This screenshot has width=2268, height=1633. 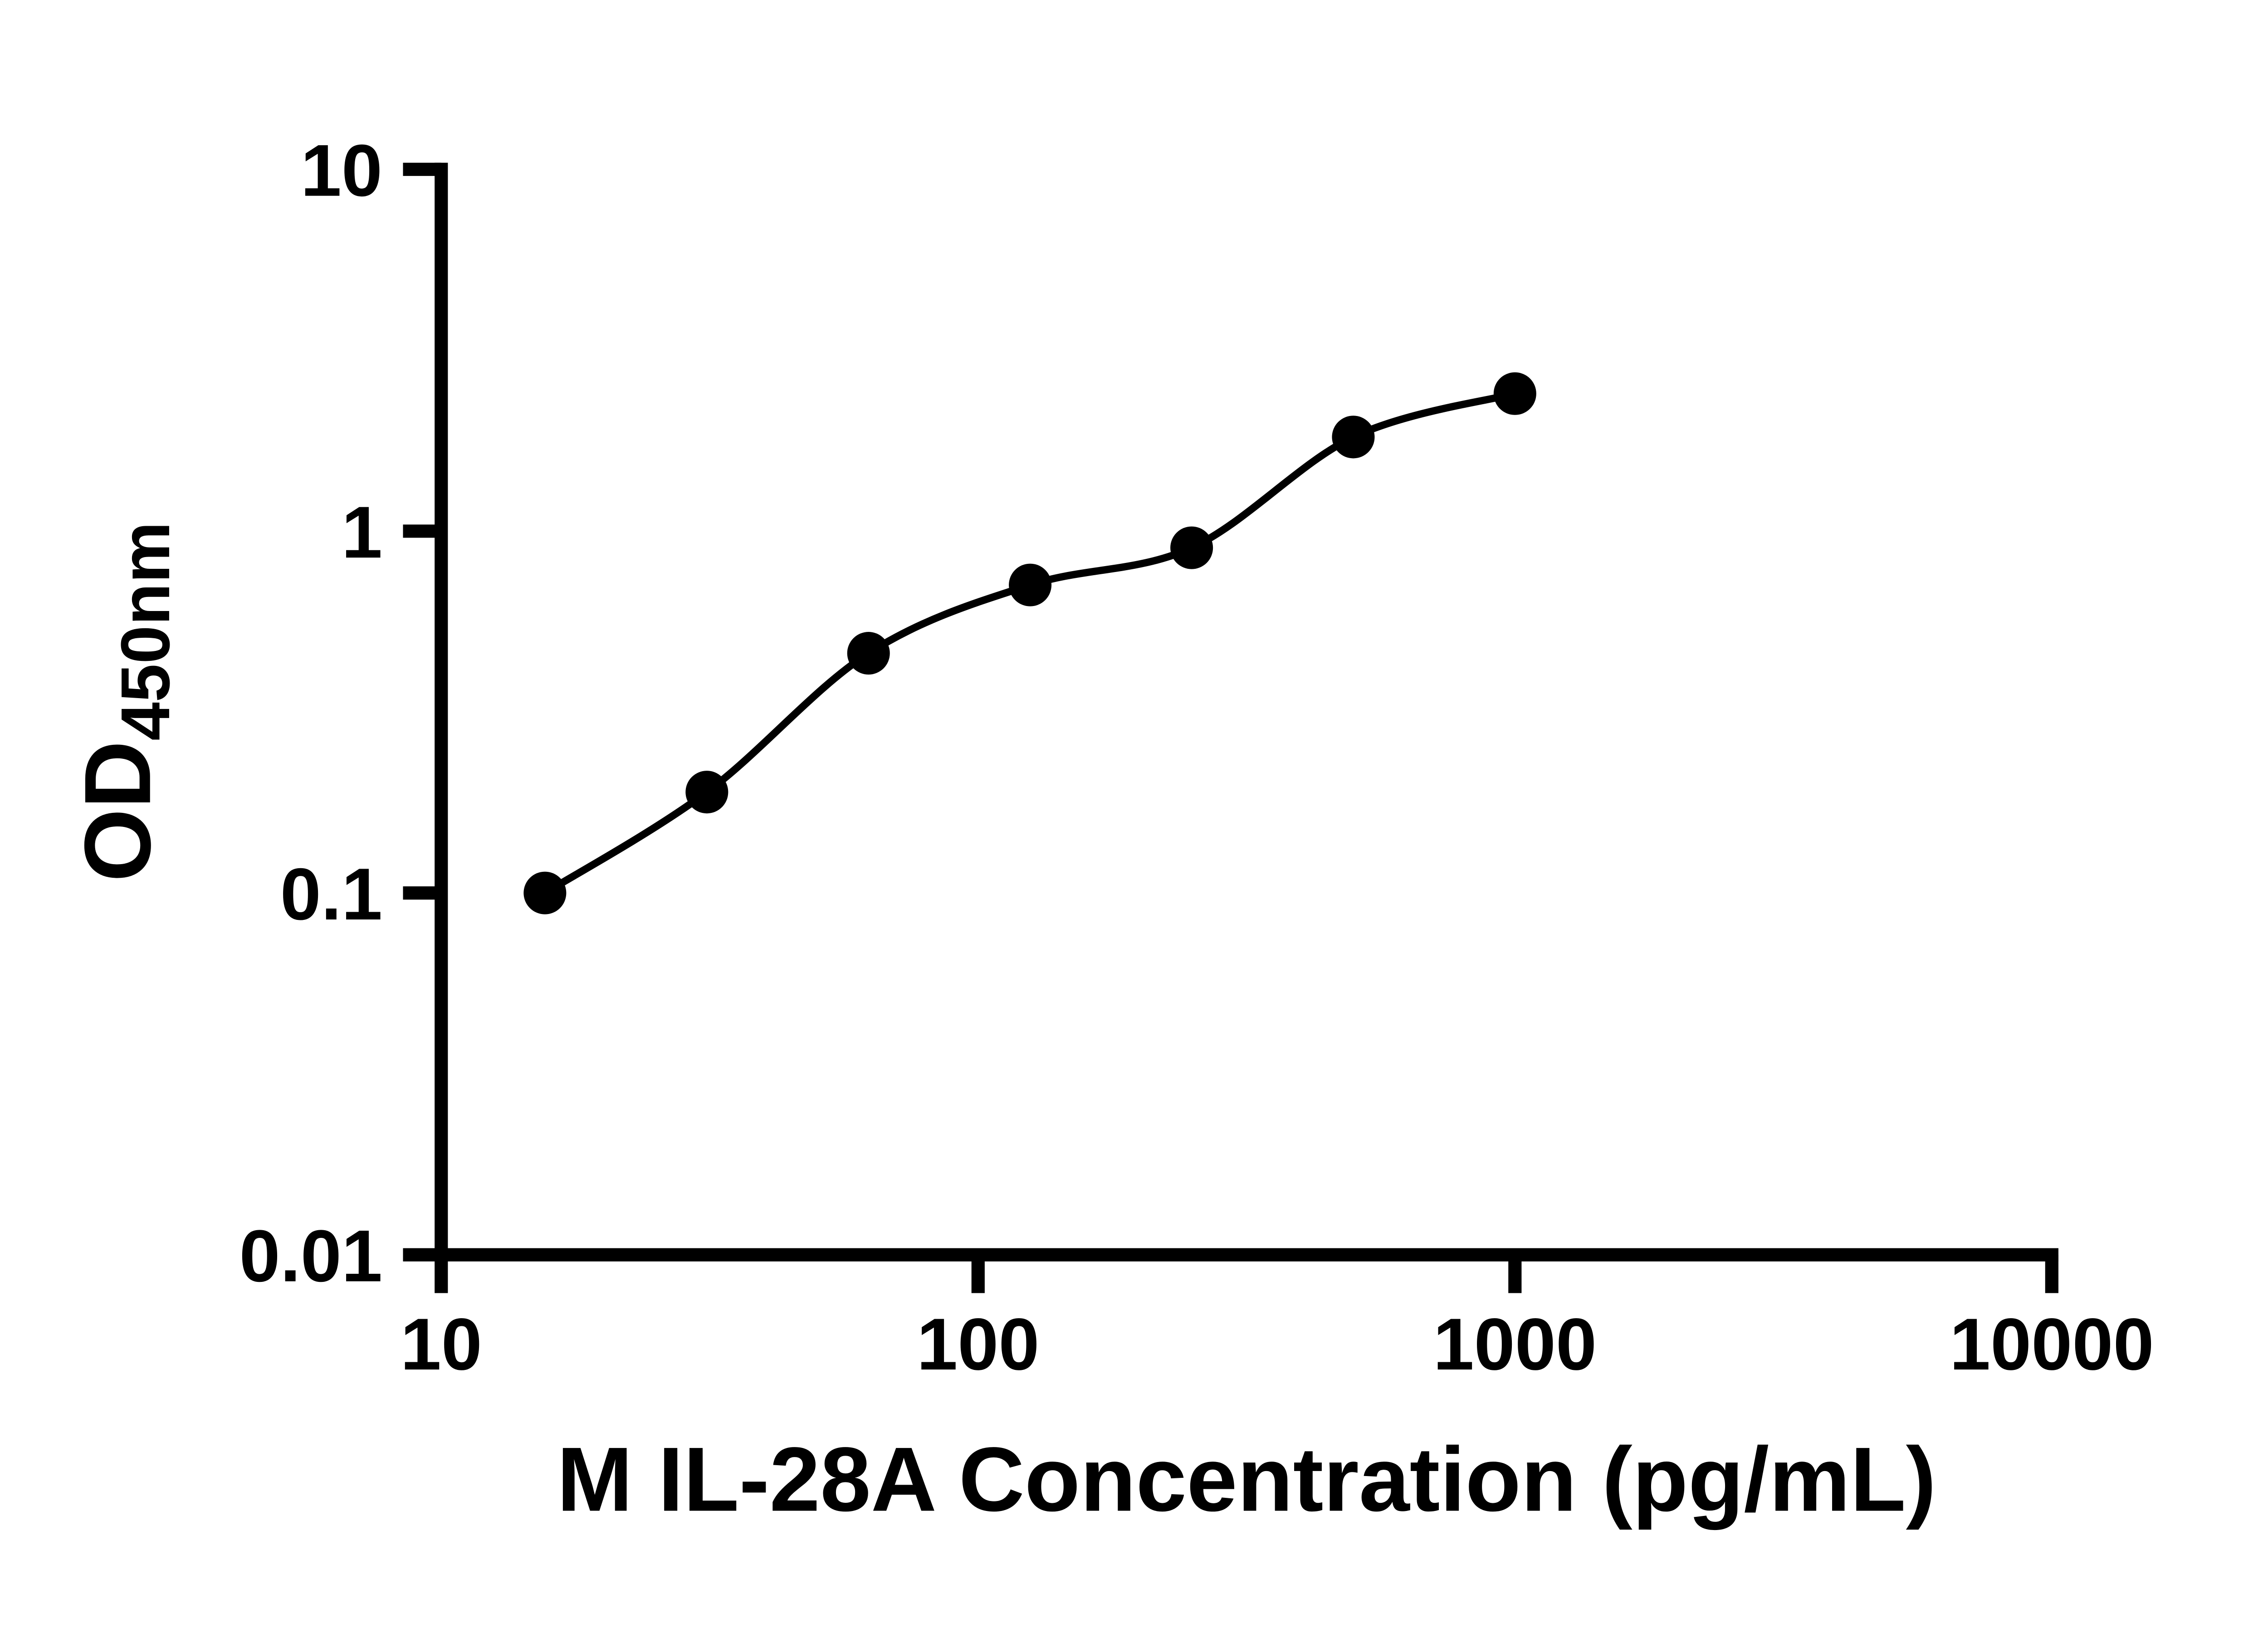 What do you see at coordinates (341, 171) in the screenshot?
I see `y-tick-label: 10` at bounding box center [341, 171].